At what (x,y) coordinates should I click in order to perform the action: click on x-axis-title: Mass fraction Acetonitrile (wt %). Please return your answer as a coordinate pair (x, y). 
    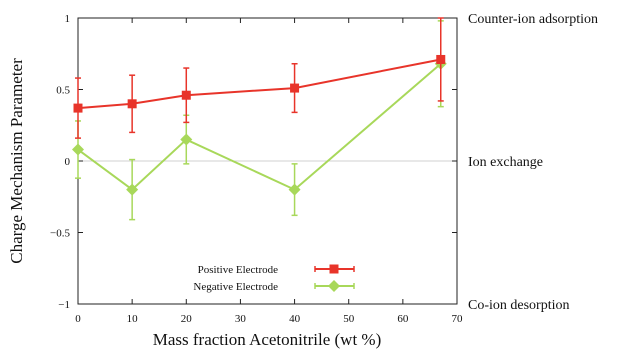
    Looking at the image, I should click on (267, 339).